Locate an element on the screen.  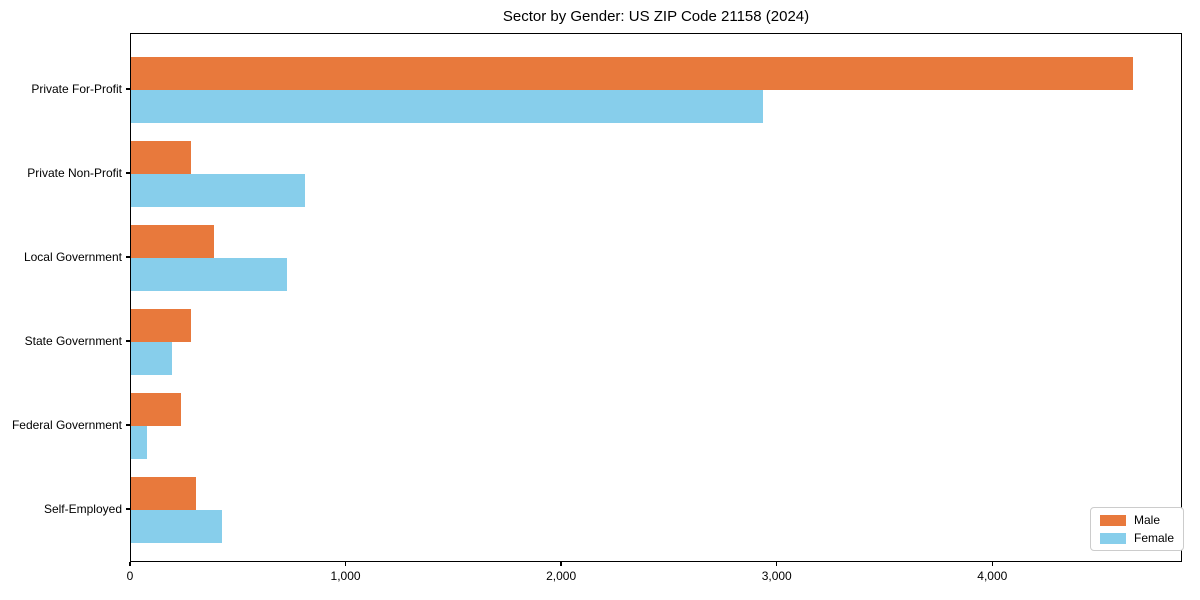
bar-female-local-government is located at coordinates (209, 274).